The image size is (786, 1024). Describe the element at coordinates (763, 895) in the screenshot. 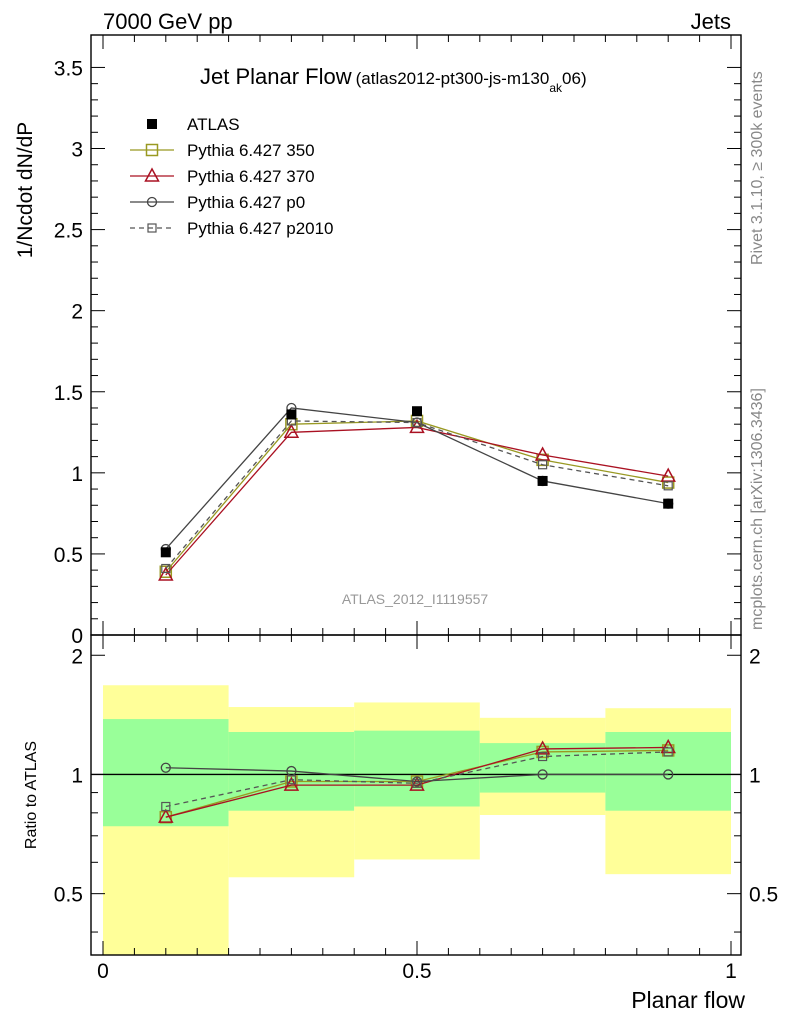

I see `ratio-tick-label-right: 0.5` at that location.